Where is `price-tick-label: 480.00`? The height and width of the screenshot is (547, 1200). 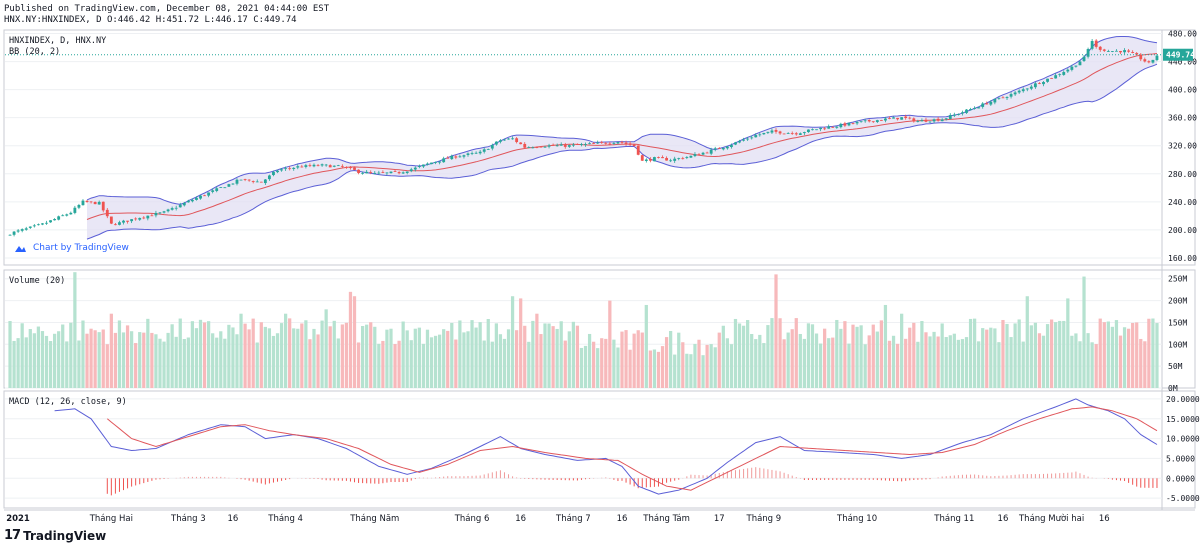 price-tick-label: 480.00 is located at coordinates (1182, 34).